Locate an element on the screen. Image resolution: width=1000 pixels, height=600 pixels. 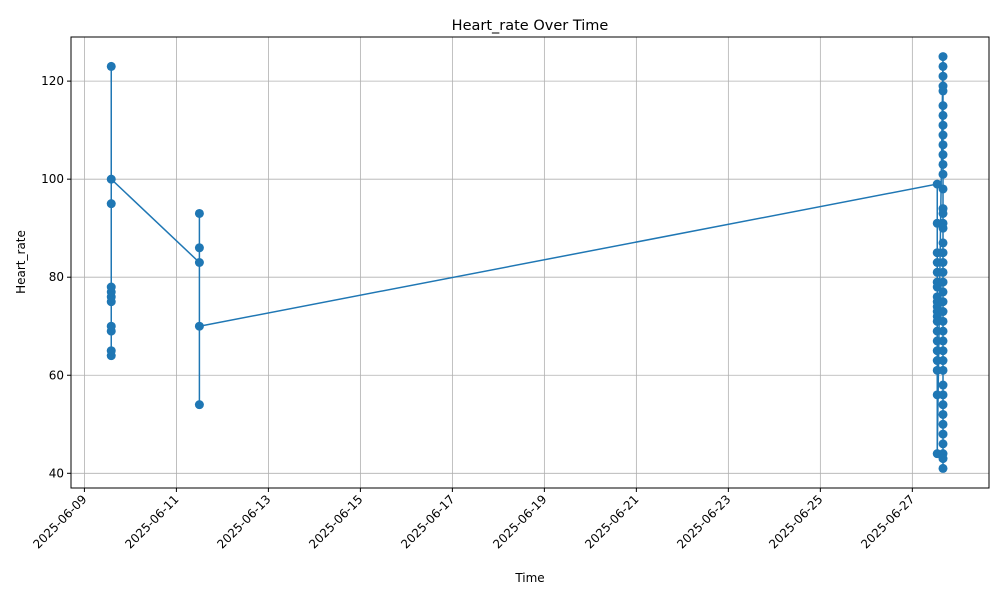
x-tick-label: 2025-06-27 is located at coordinates (887, 521).